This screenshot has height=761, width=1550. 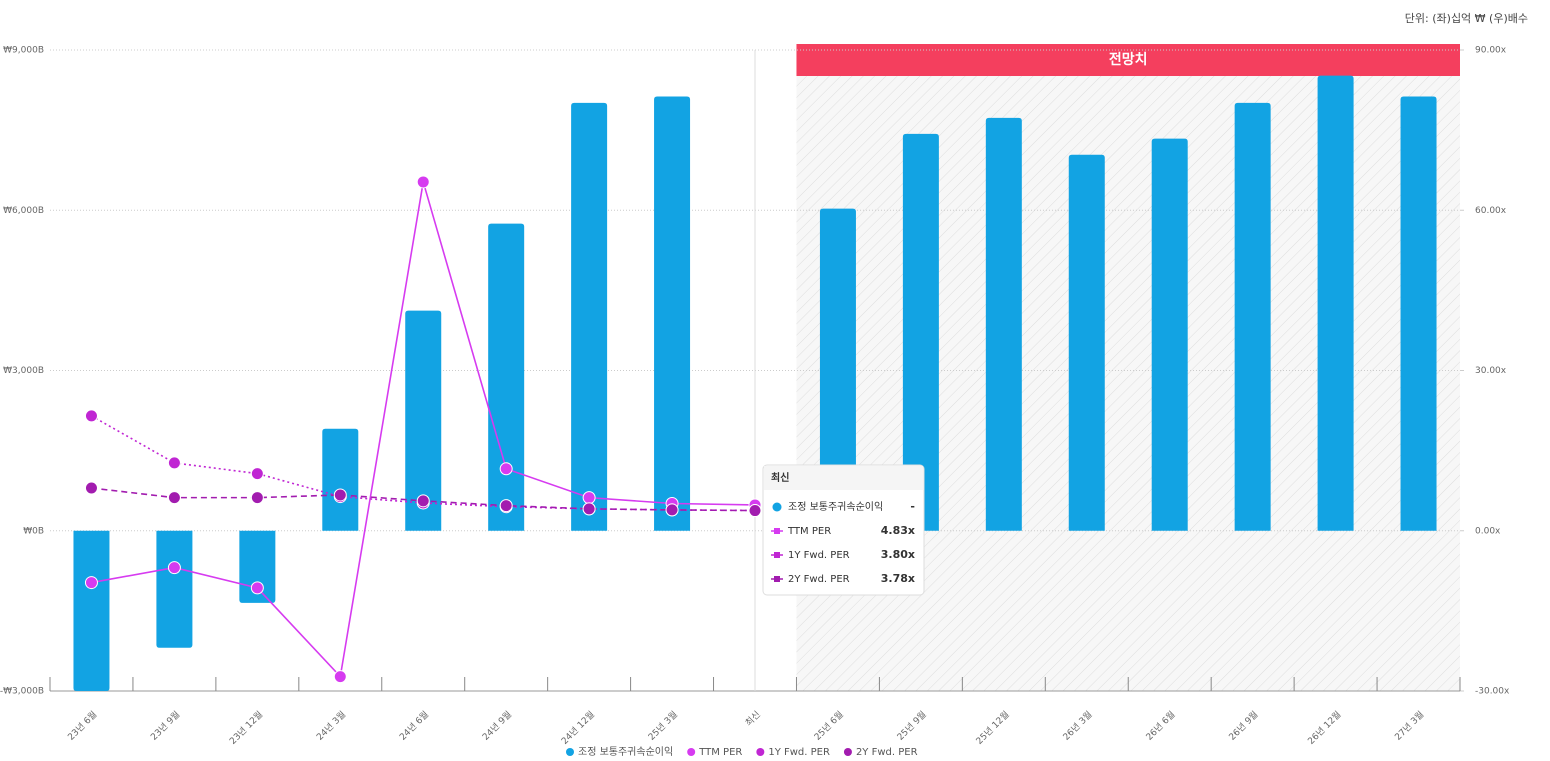 What do you see at coordinates (1491, 371) in the screenshot?
I see `y2-tick-label: 30.00x` at bounding box center [1491, 371].